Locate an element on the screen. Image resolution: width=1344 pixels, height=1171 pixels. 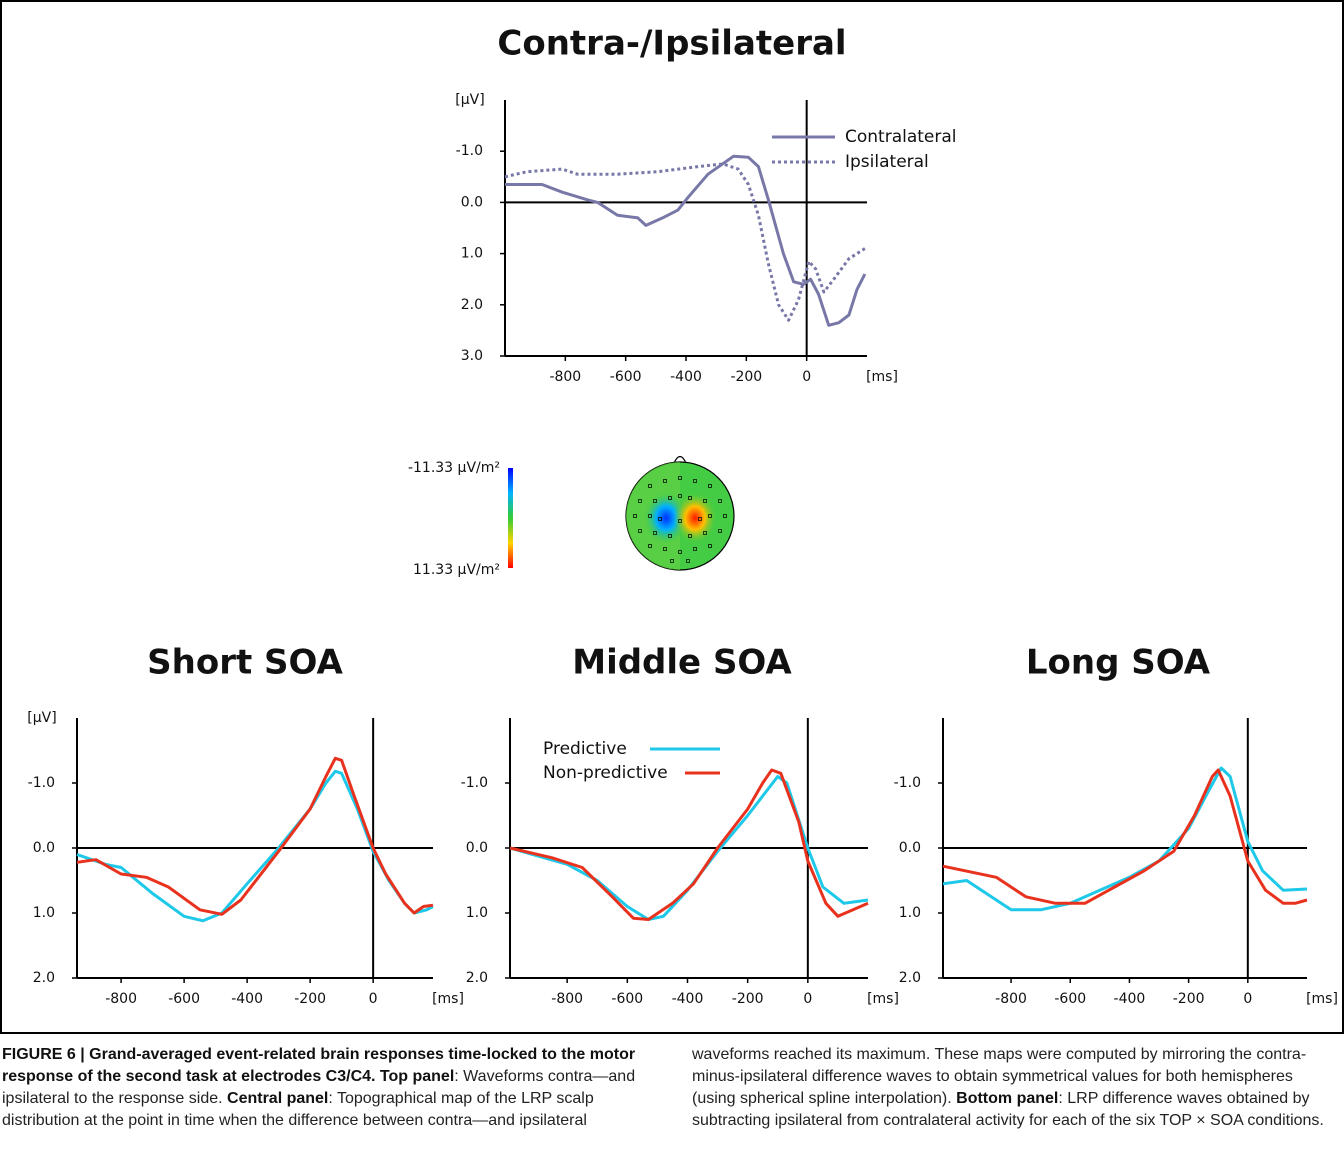
caption-text: Central panel is located at coordinates (278, 1098).